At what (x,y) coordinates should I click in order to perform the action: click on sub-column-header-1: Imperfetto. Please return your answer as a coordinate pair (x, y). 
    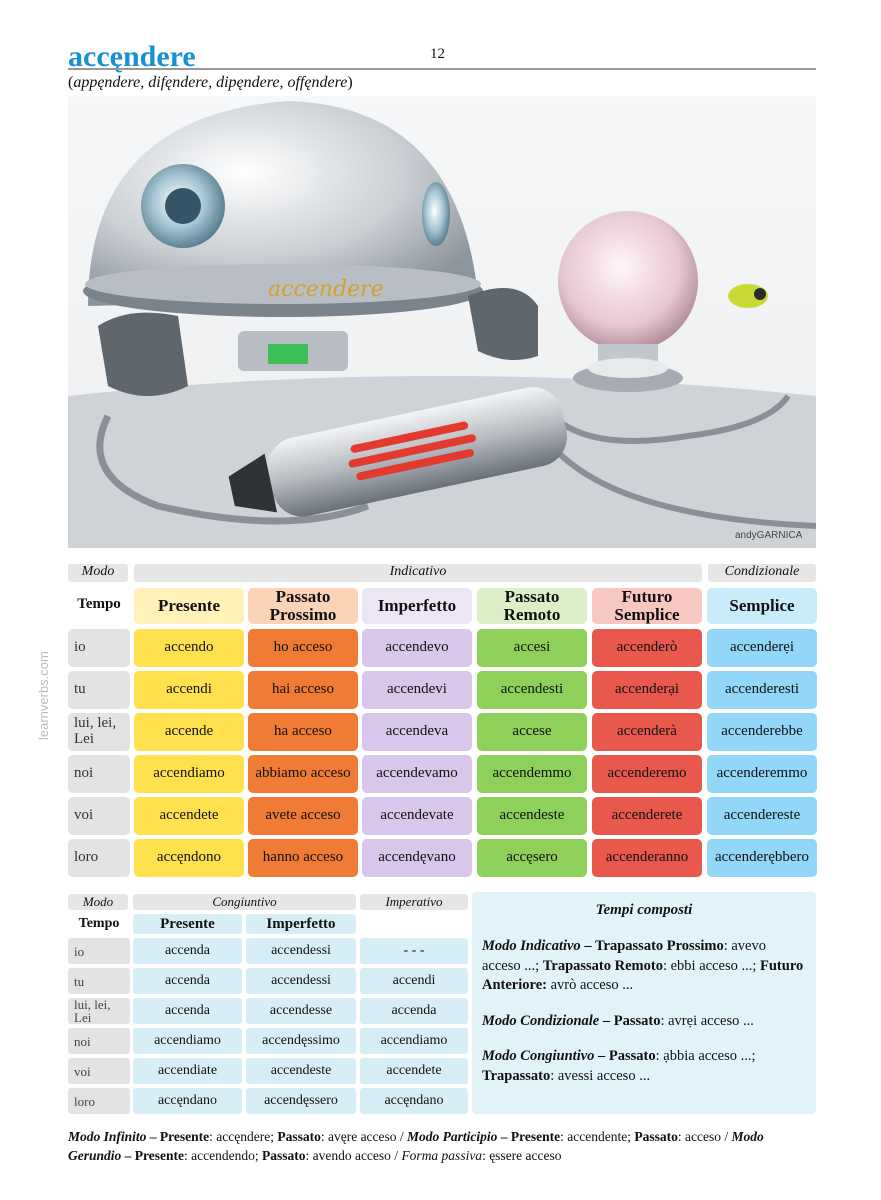
    Looking at the image, I should click on (301, 924).